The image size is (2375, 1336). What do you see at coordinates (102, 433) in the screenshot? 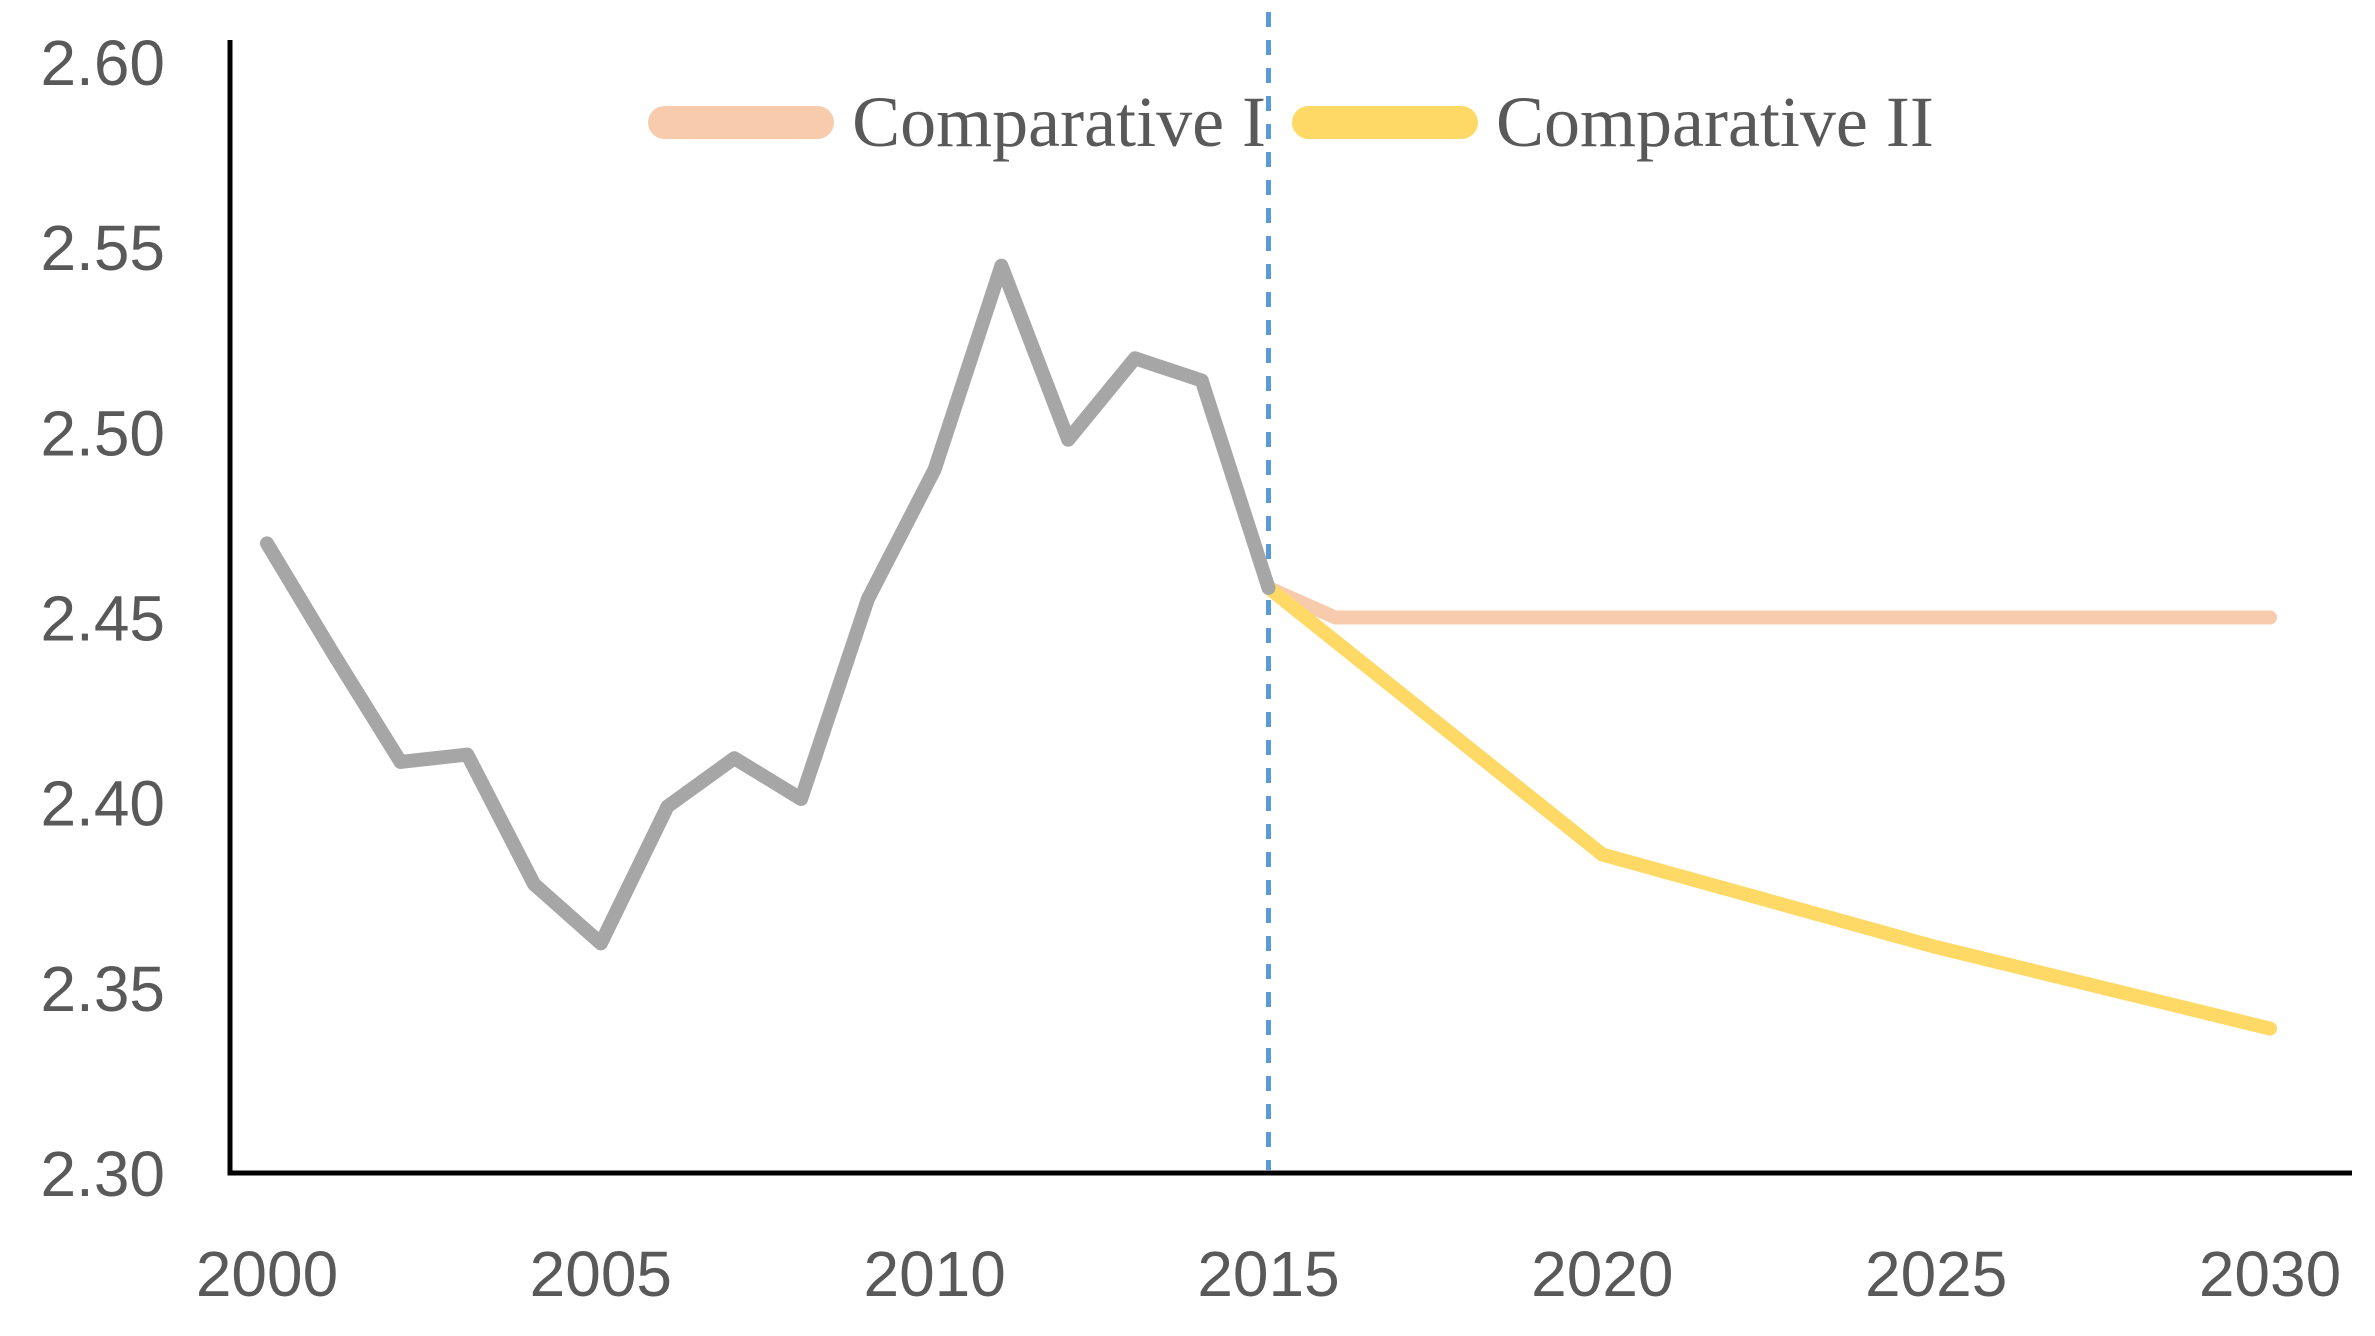
I see `y-tick-label: 2.50` at bounding box center [102, 433].